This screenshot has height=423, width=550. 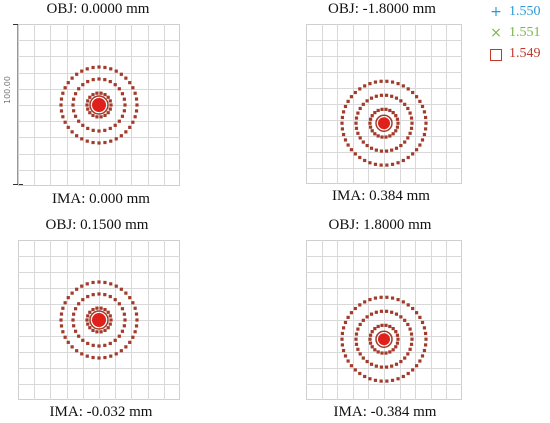 What do you see at coordinates (496, 55) in the screenshot?
I see `legend-symbol-square` at bounding box center [496, 55].